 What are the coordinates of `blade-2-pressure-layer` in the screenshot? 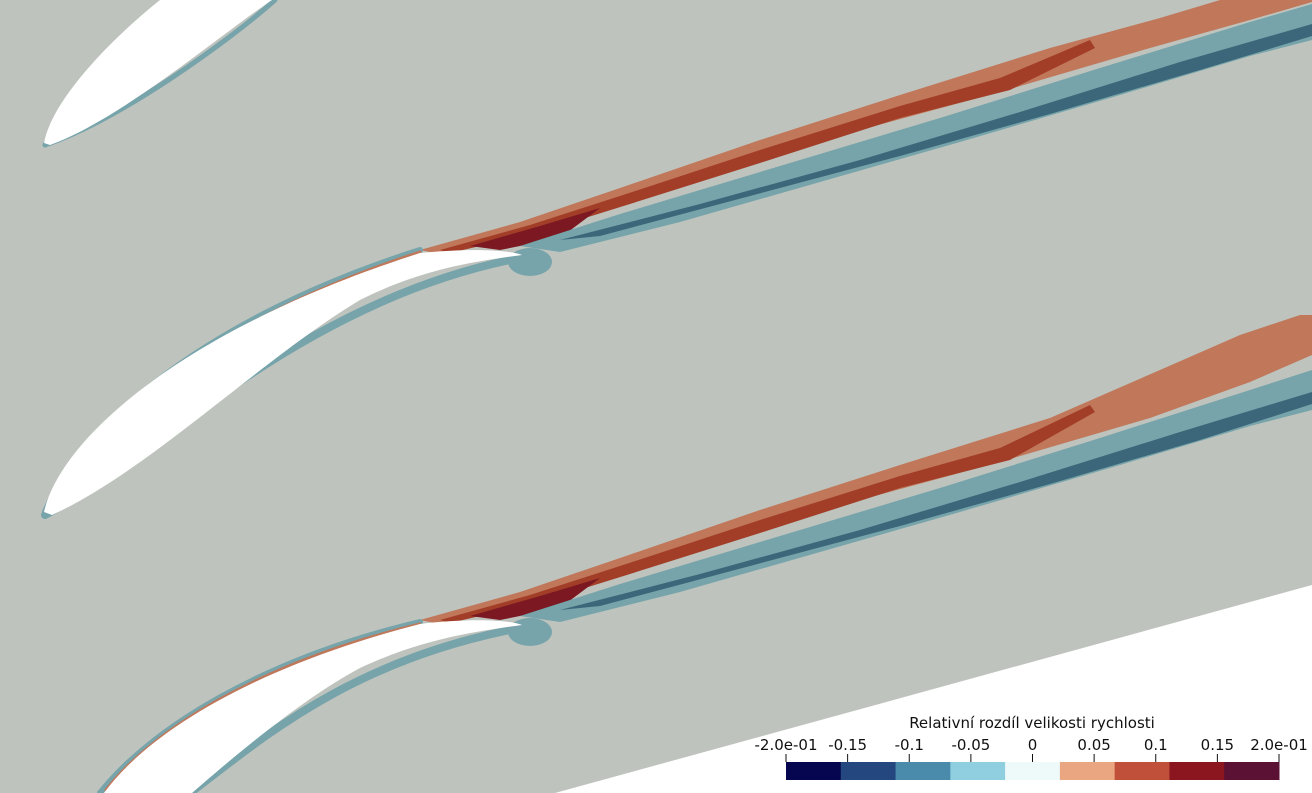 It's located at (355, 708).